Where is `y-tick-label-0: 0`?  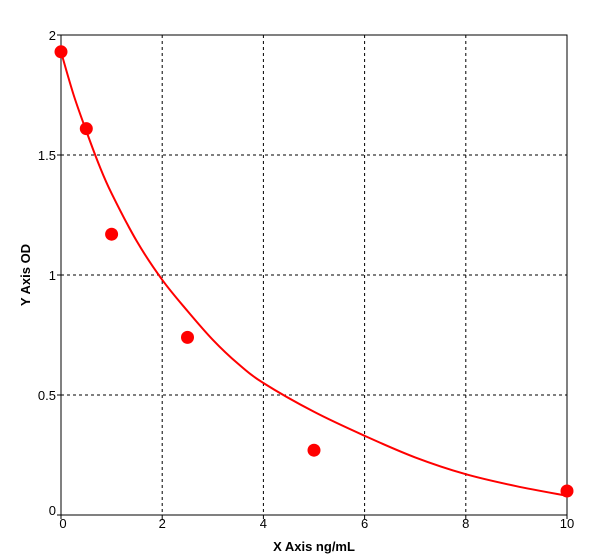
y-tick-label-0: 0 is located at coordinates (52, 510).